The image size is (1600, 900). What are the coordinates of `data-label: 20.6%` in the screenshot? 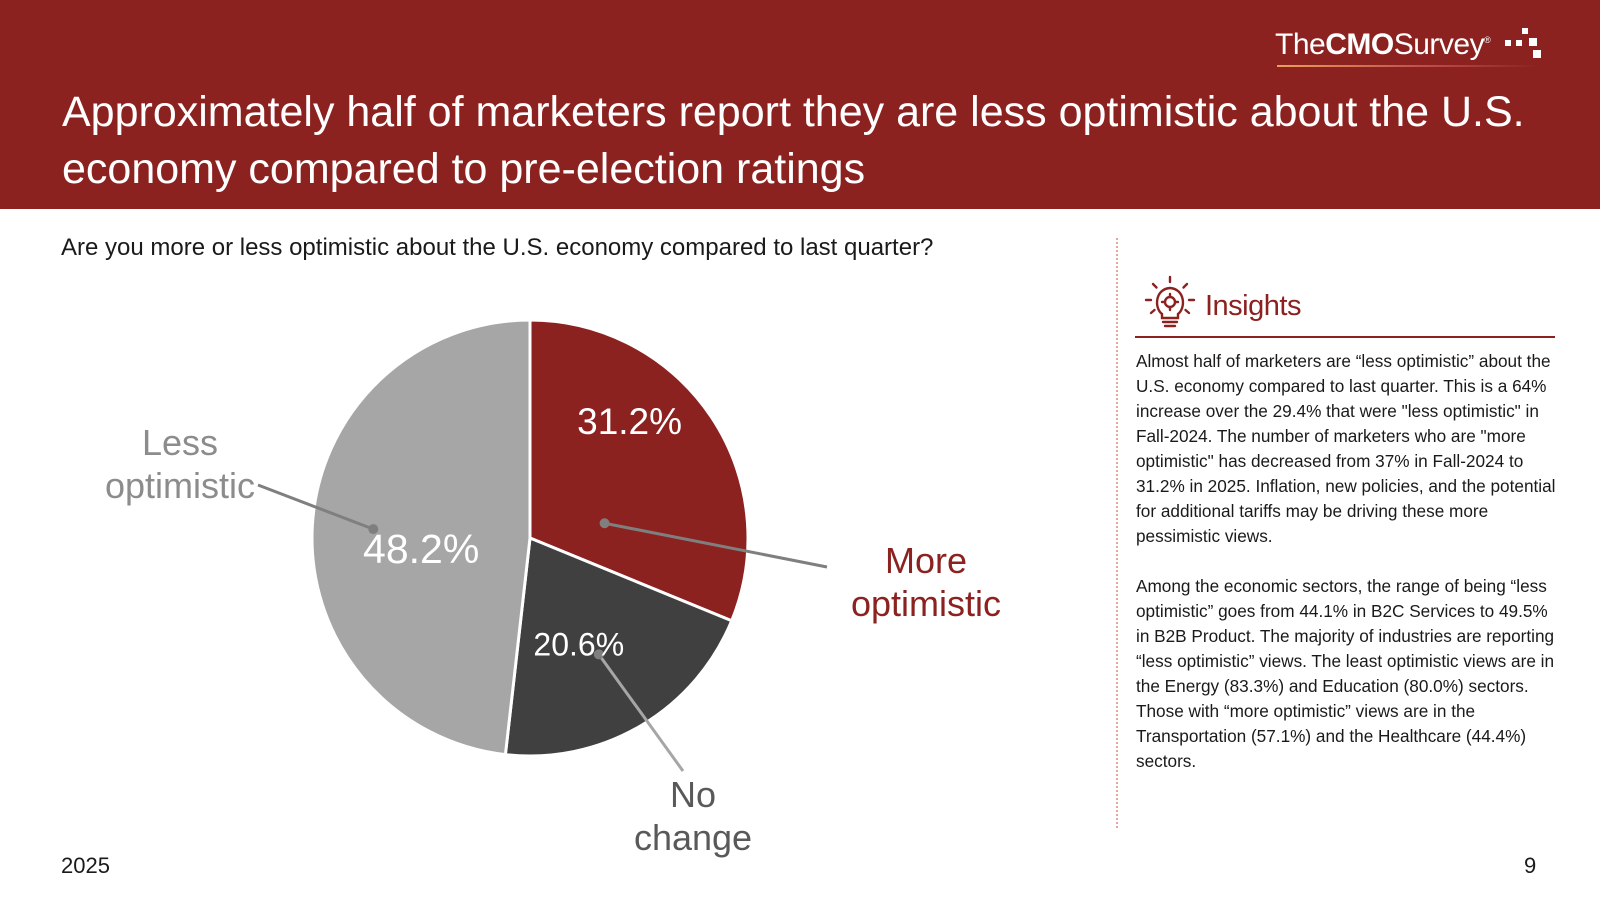 It's located at (578, 645).